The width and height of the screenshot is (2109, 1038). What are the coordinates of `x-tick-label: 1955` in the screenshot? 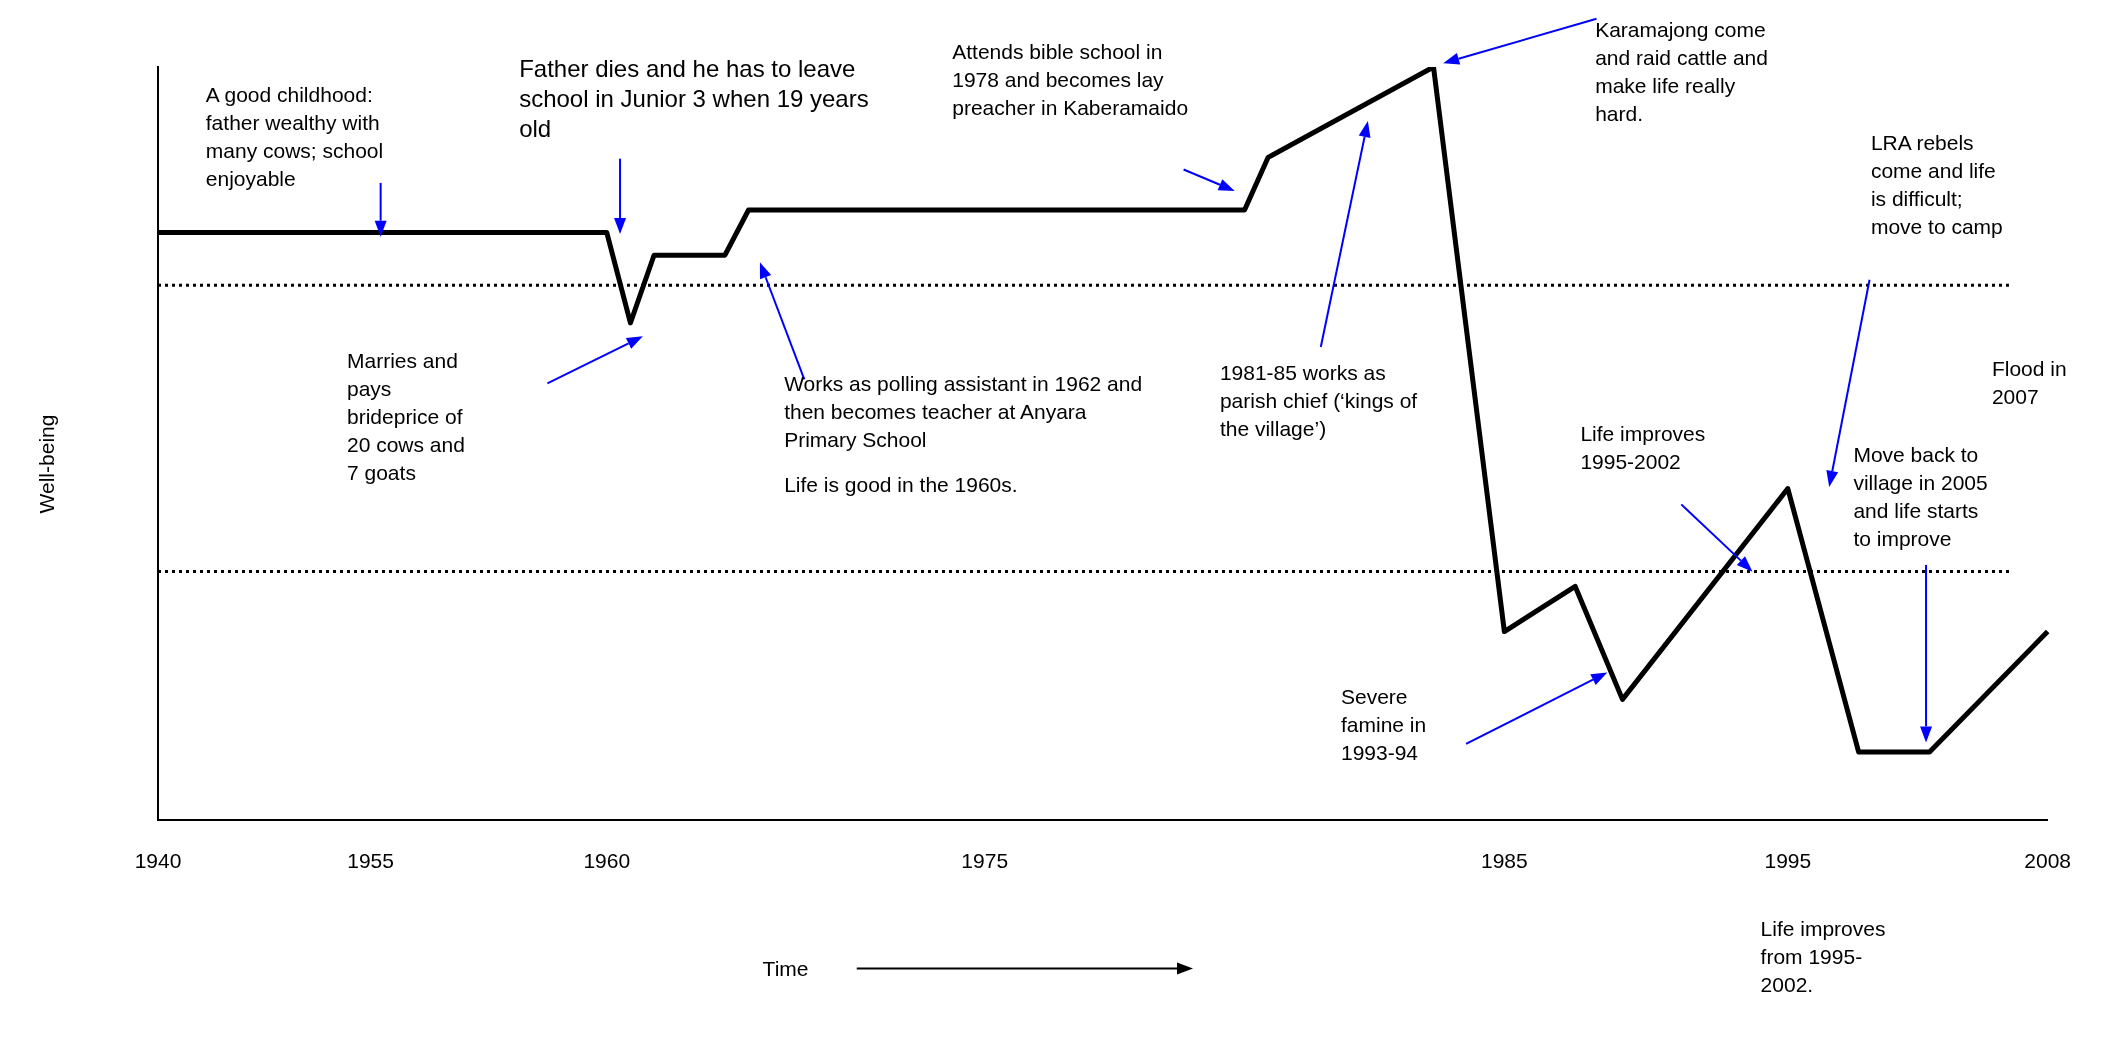 It's located at (370, 861).